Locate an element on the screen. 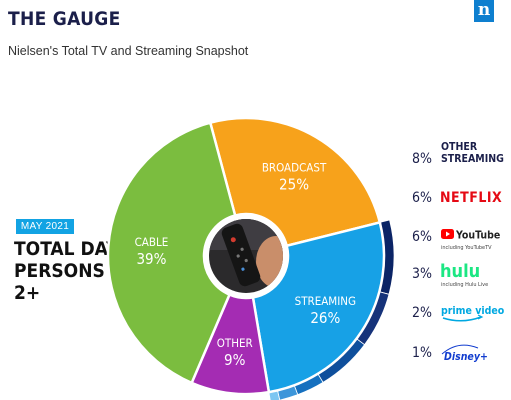  breakdown-row-disney-plus: 1% Disney+ is located at coordinates (450, 353).